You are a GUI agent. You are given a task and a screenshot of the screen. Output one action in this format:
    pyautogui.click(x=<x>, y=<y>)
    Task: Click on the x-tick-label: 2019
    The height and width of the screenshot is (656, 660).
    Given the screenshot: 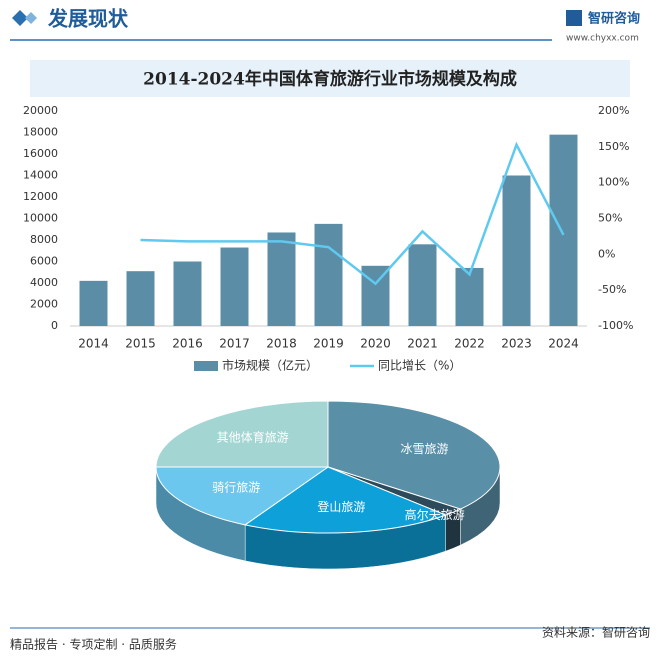 What is the action you would take?
    pyautogui.click(x=328, y=344)
    